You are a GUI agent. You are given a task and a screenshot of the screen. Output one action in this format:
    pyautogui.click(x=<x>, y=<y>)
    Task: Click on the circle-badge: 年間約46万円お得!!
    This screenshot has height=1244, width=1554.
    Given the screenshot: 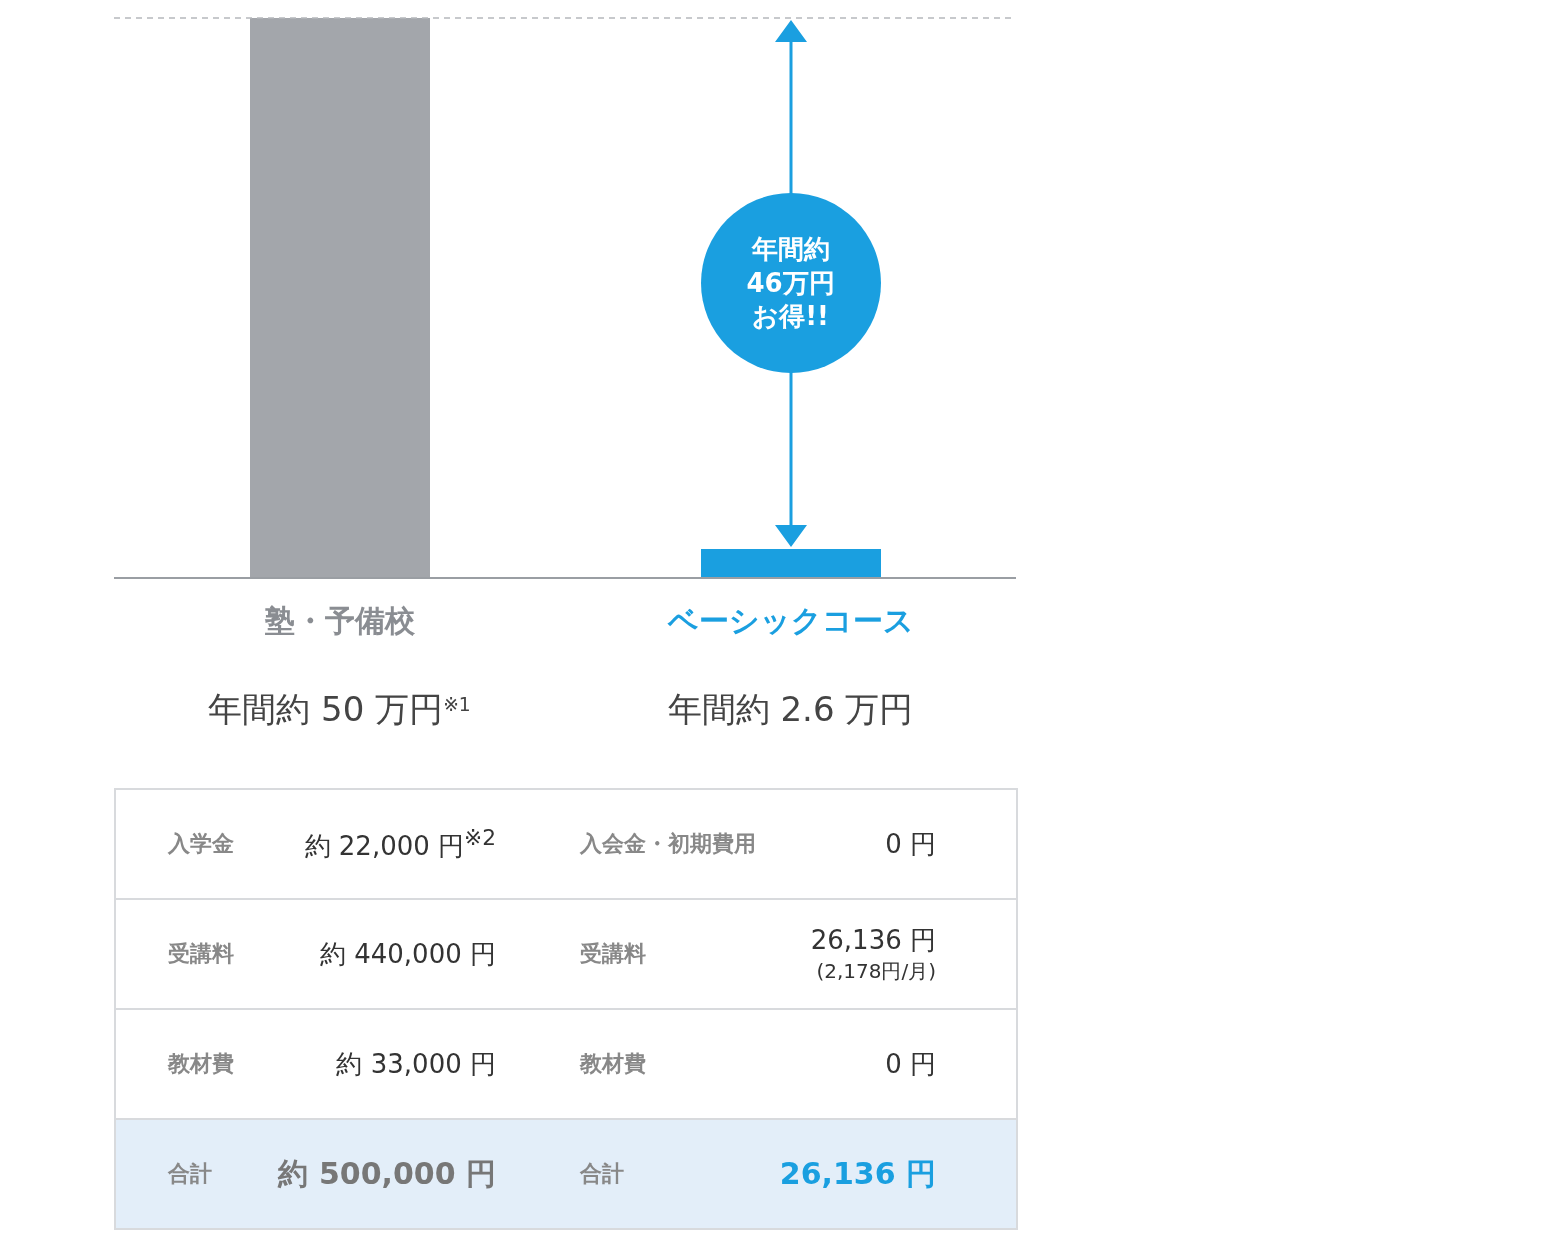 What is the action you would take?
    pyautogui.click(x=790, y=283)
    